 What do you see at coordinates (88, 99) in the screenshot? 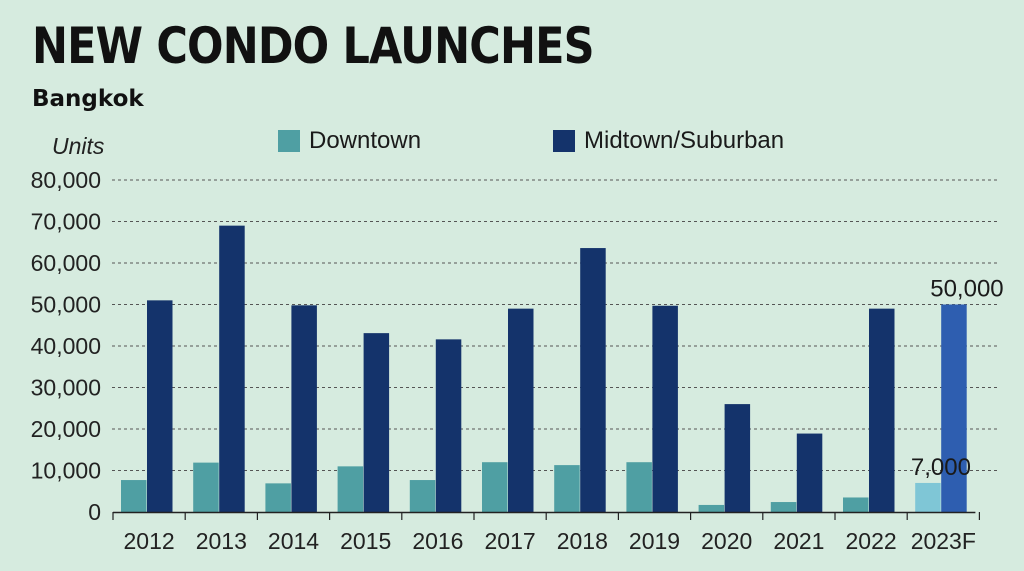
I see `chart-subtitle: Bangkok` at bounding box center [88, 99].